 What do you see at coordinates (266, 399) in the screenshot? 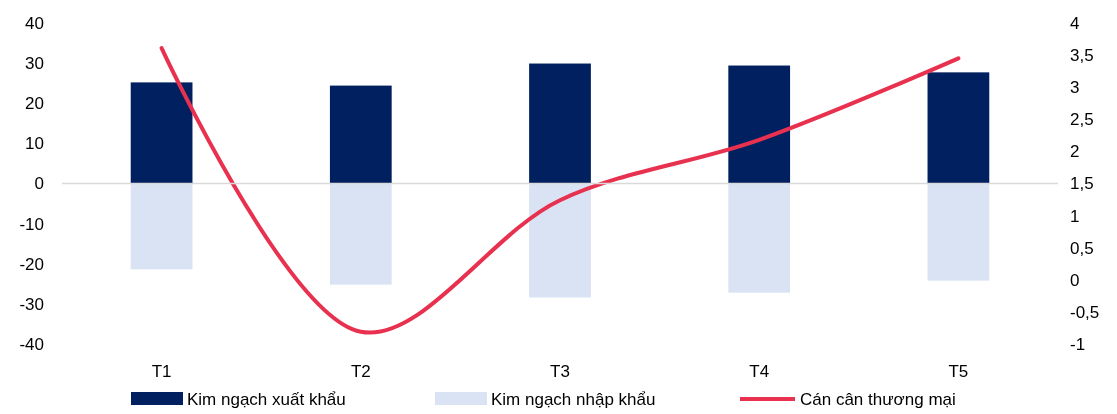
I see `legend-label: Kim ngạch xuất khẩu` at bounding box center [266, 399].